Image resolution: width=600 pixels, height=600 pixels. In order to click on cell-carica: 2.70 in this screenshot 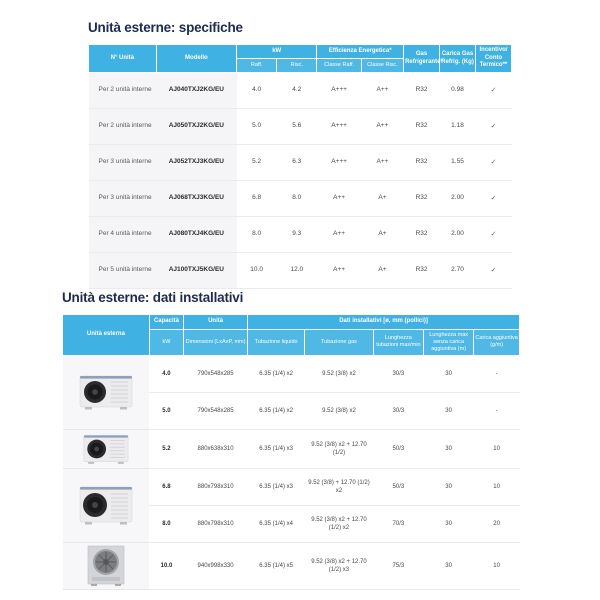, I will do `click(457, 270)`.